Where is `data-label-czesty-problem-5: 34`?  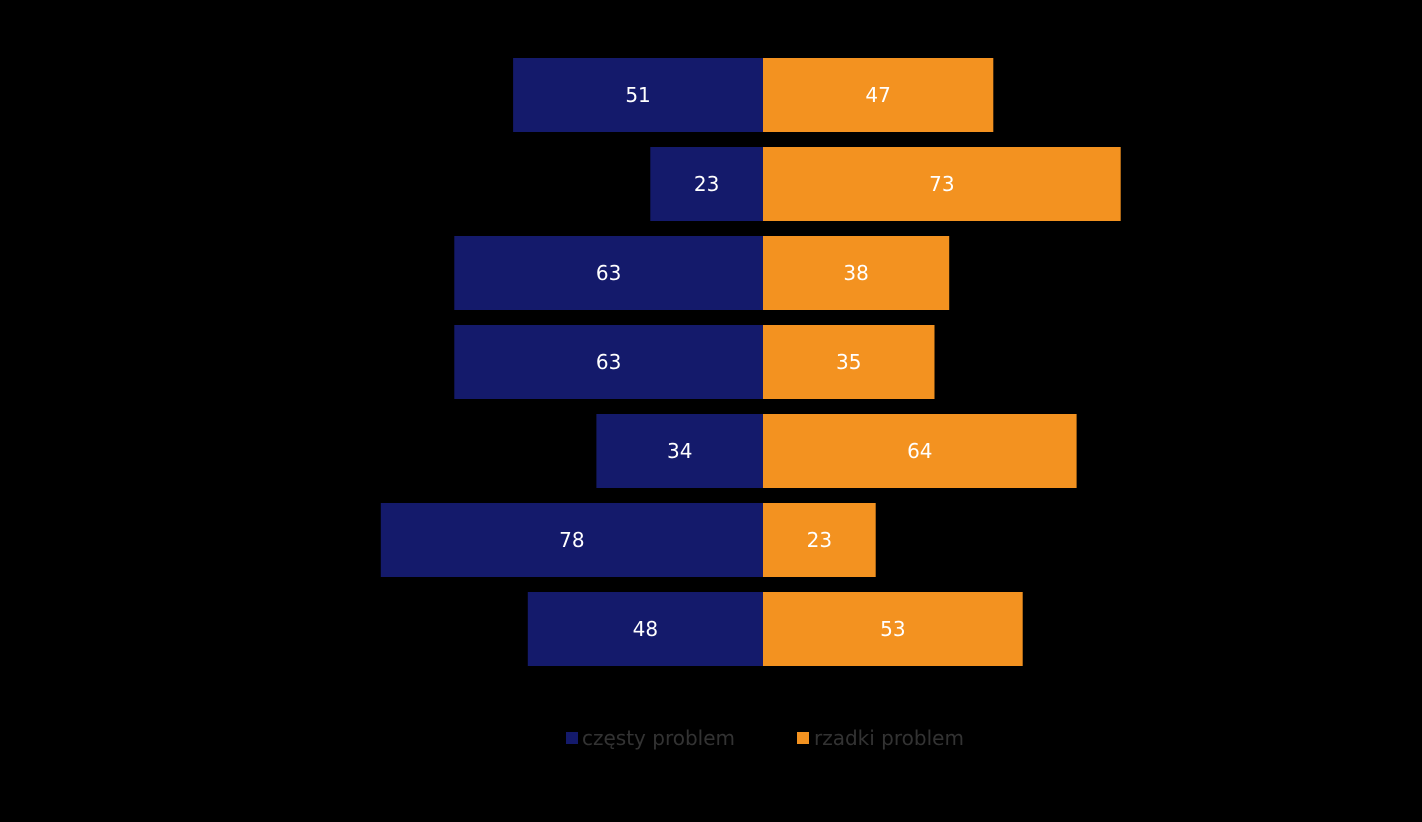
data-label-czesty-problem-5: 34 is located at coordinates (679, 451).